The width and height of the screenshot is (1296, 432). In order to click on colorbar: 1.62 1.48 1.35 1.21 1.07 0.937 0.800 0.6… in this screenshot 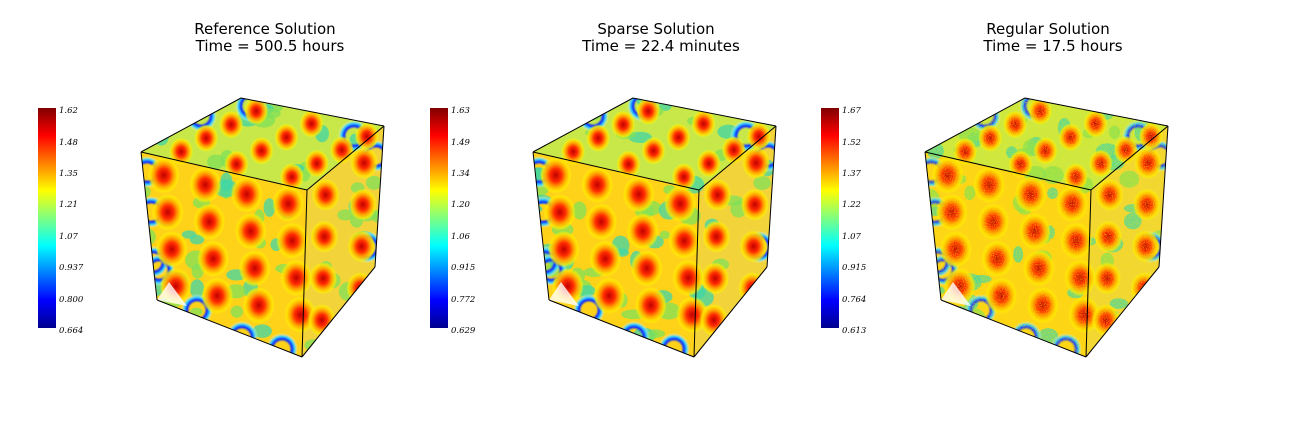, I will do `click(61, 221)`.